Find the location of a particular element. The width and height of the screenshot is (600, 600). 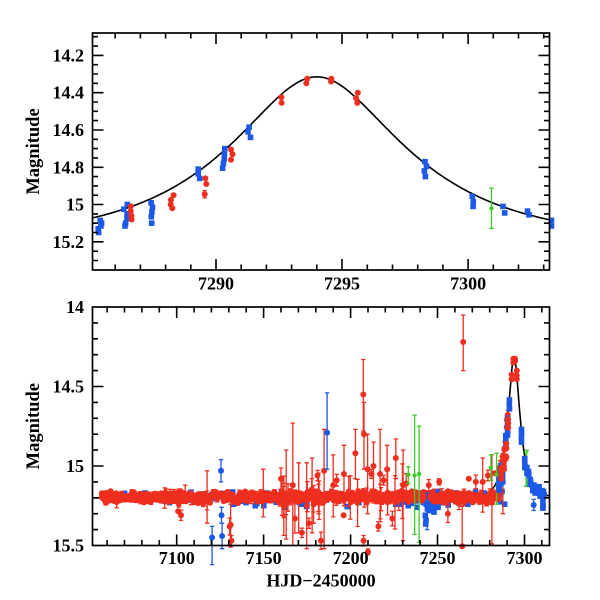

svg-text: 14 is located at coordinates (75, 307).